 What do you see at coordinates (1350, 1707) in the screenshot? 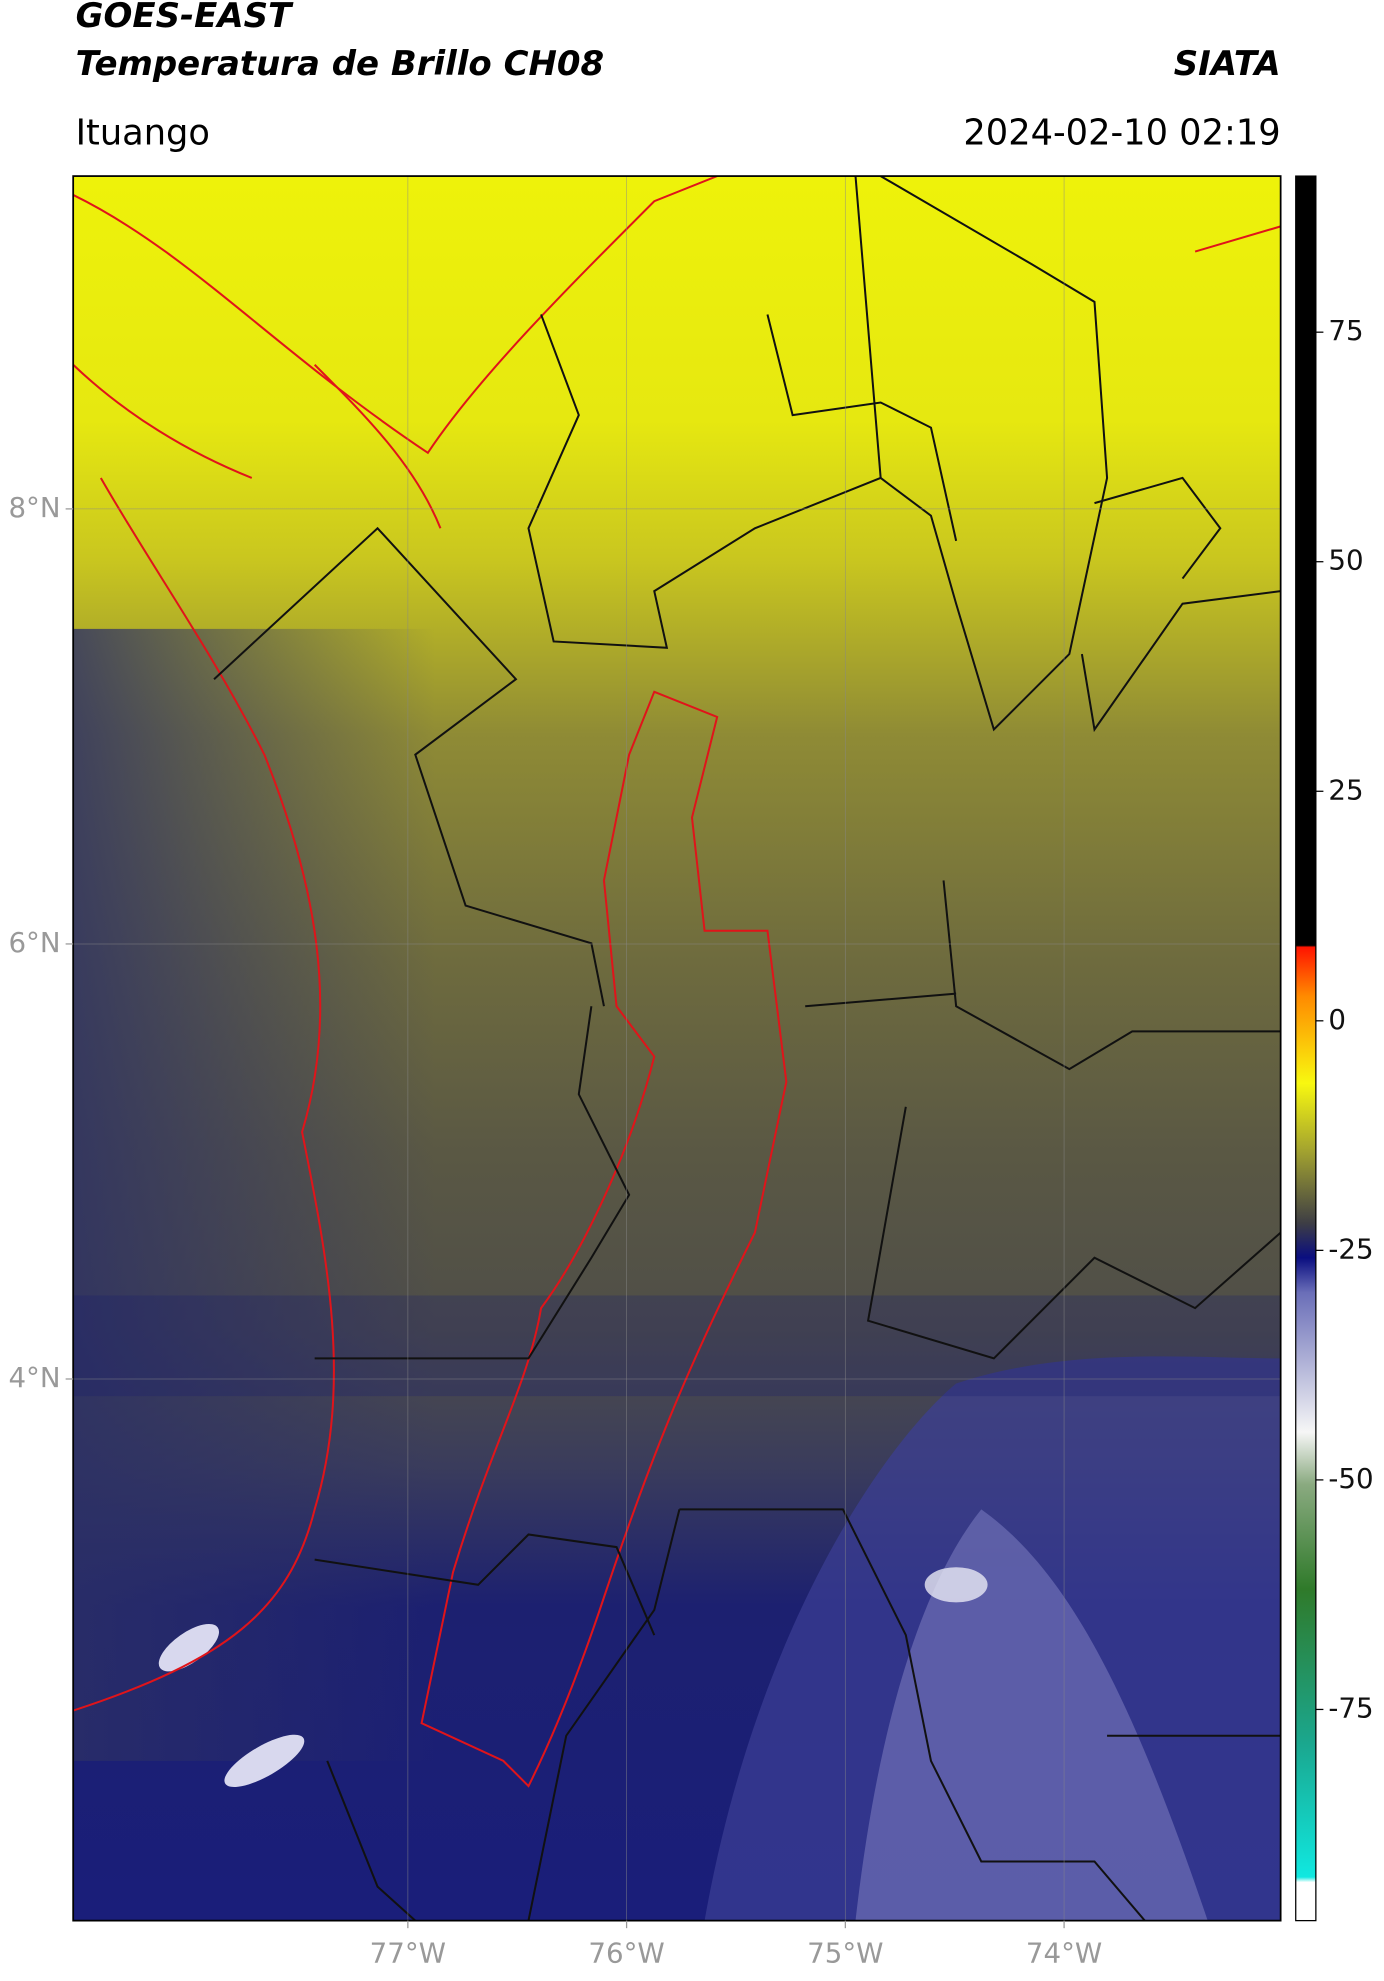
I see `colorbar-tick-label: -75` at bounding box center [1350, 1707].